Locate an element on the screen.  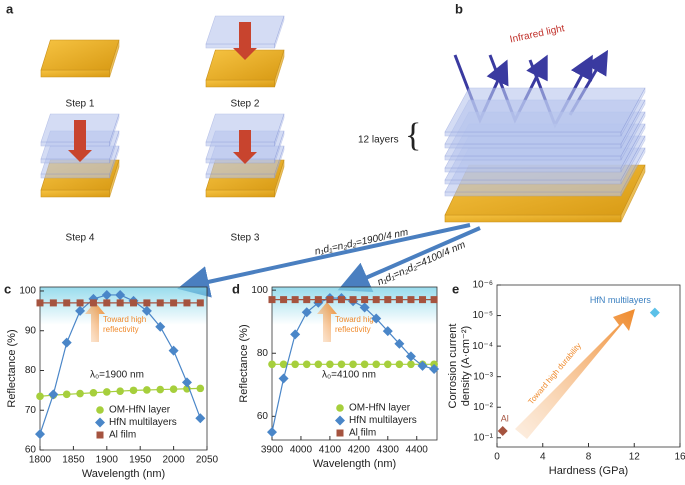
x-tick-label: 8 is located at coordinates (589, 457).